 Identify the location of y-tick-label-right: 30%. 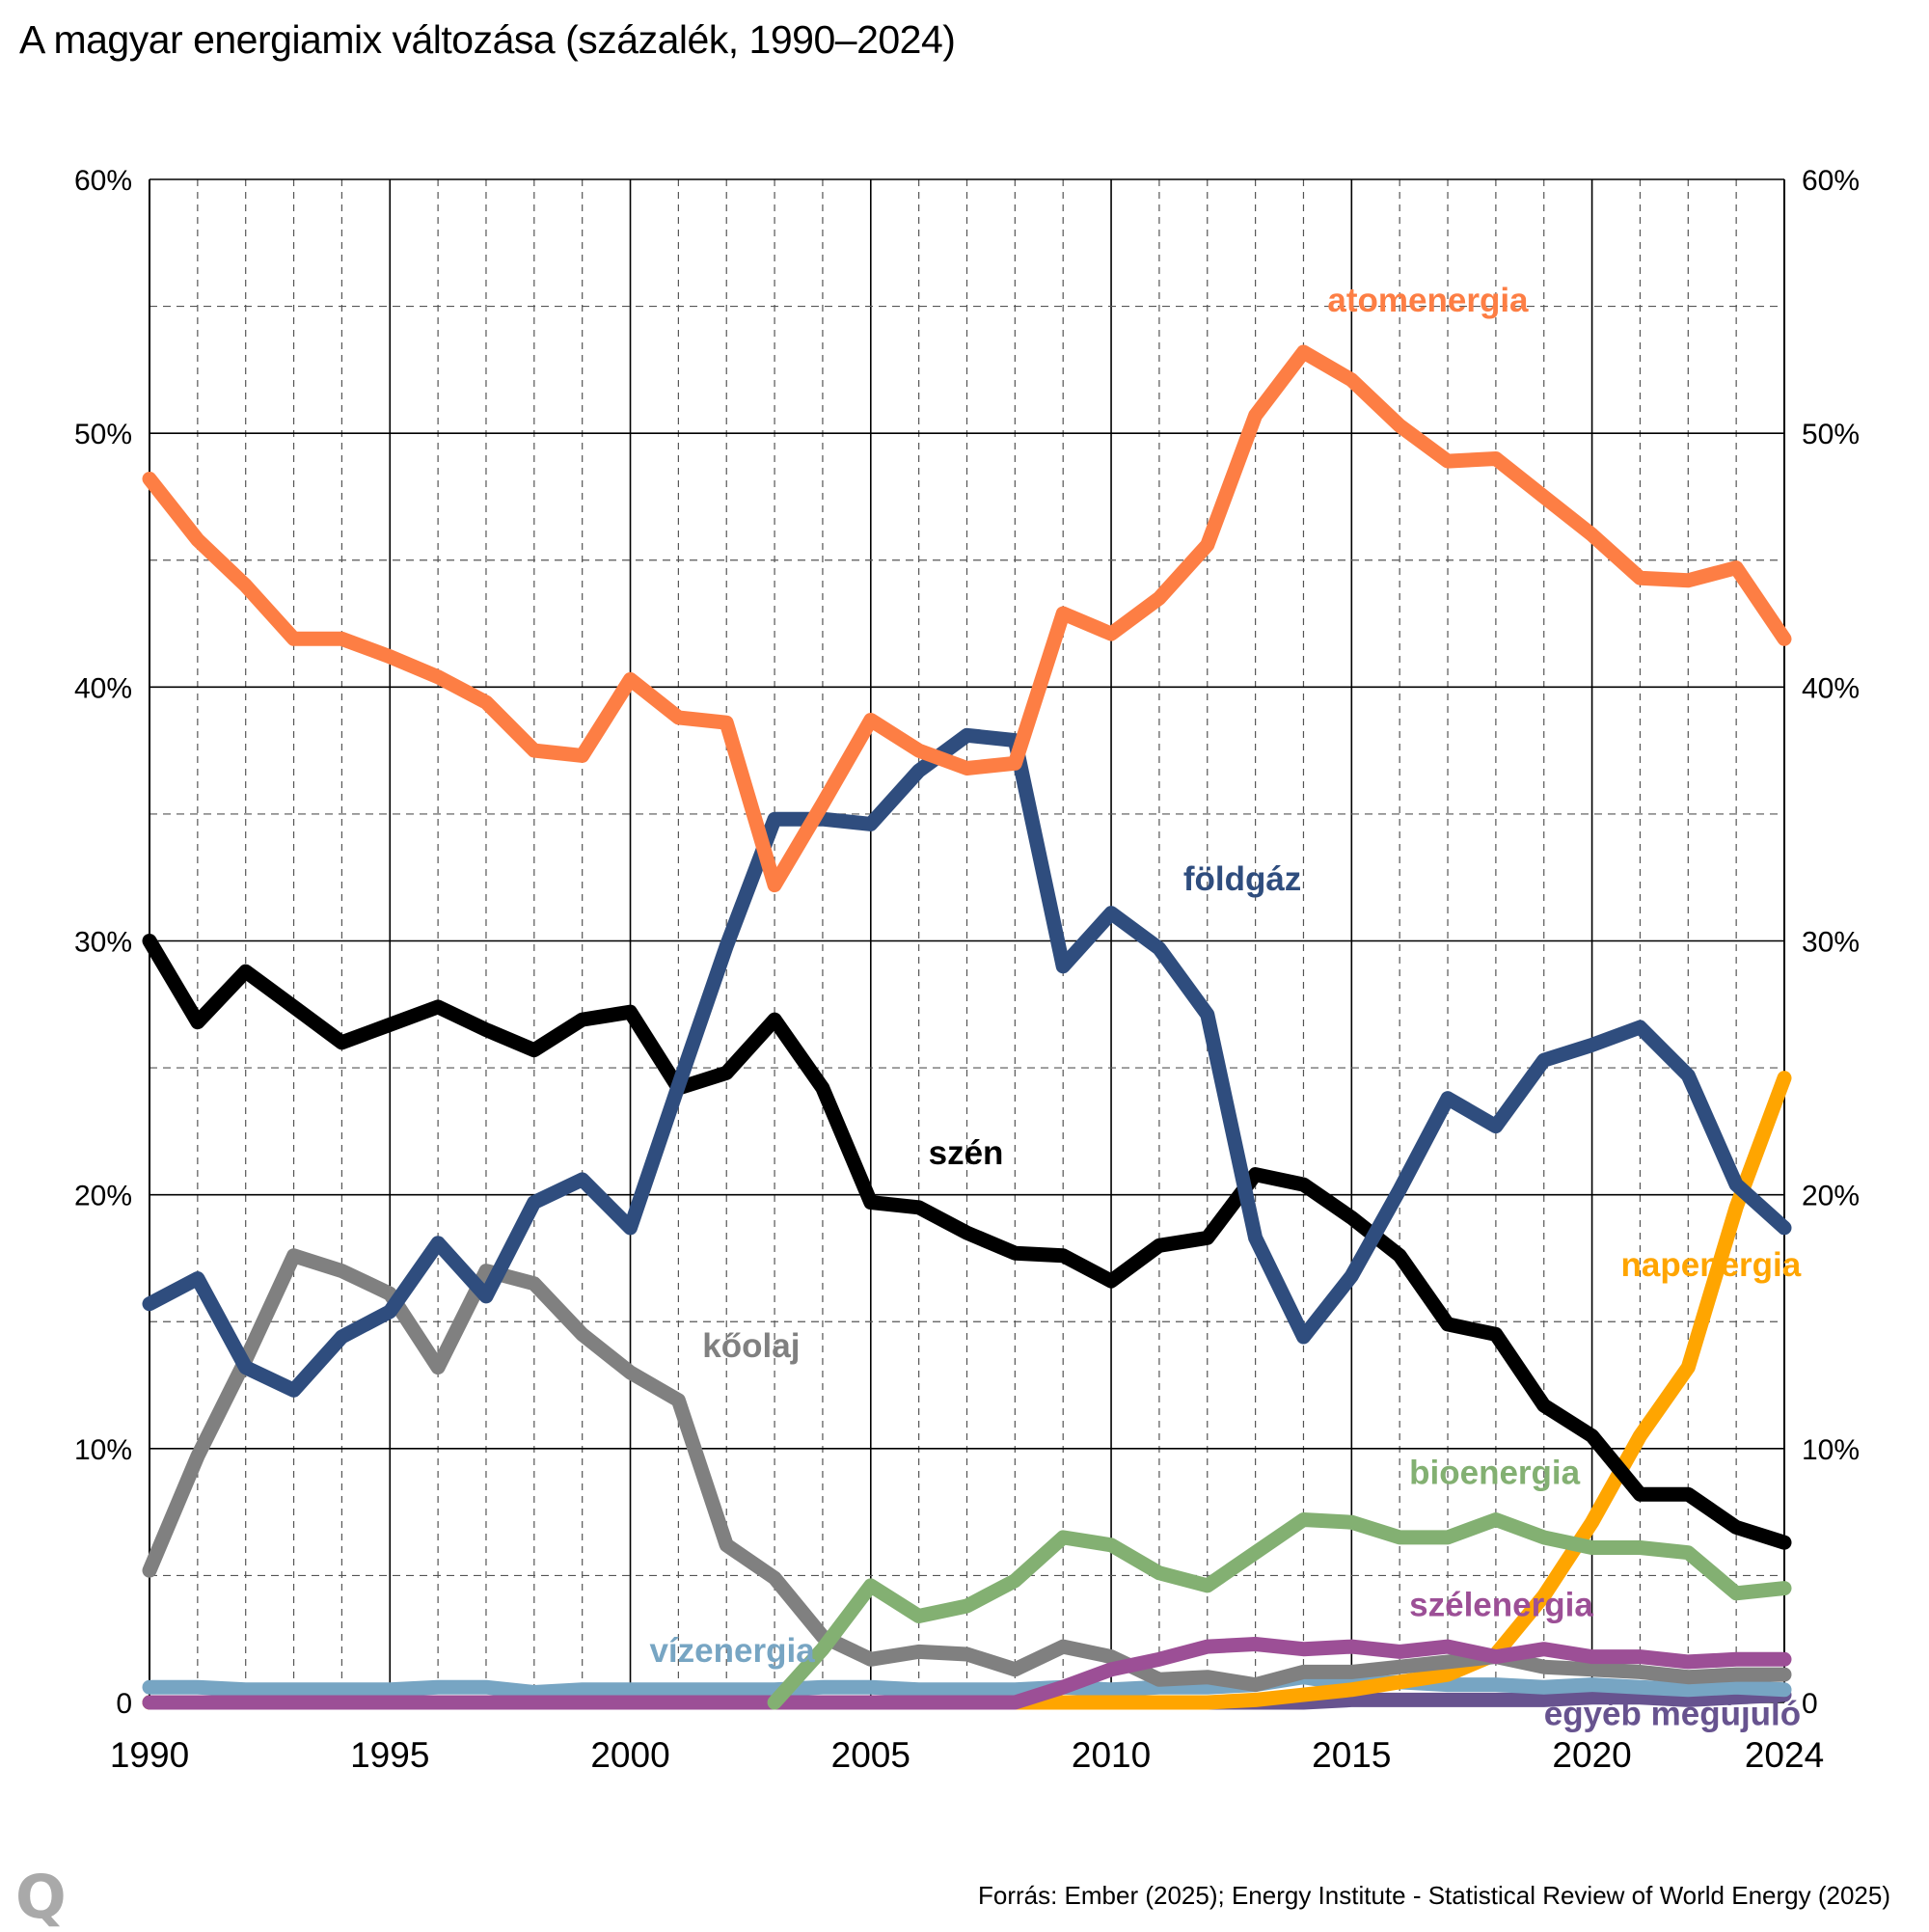
(1831, 943).